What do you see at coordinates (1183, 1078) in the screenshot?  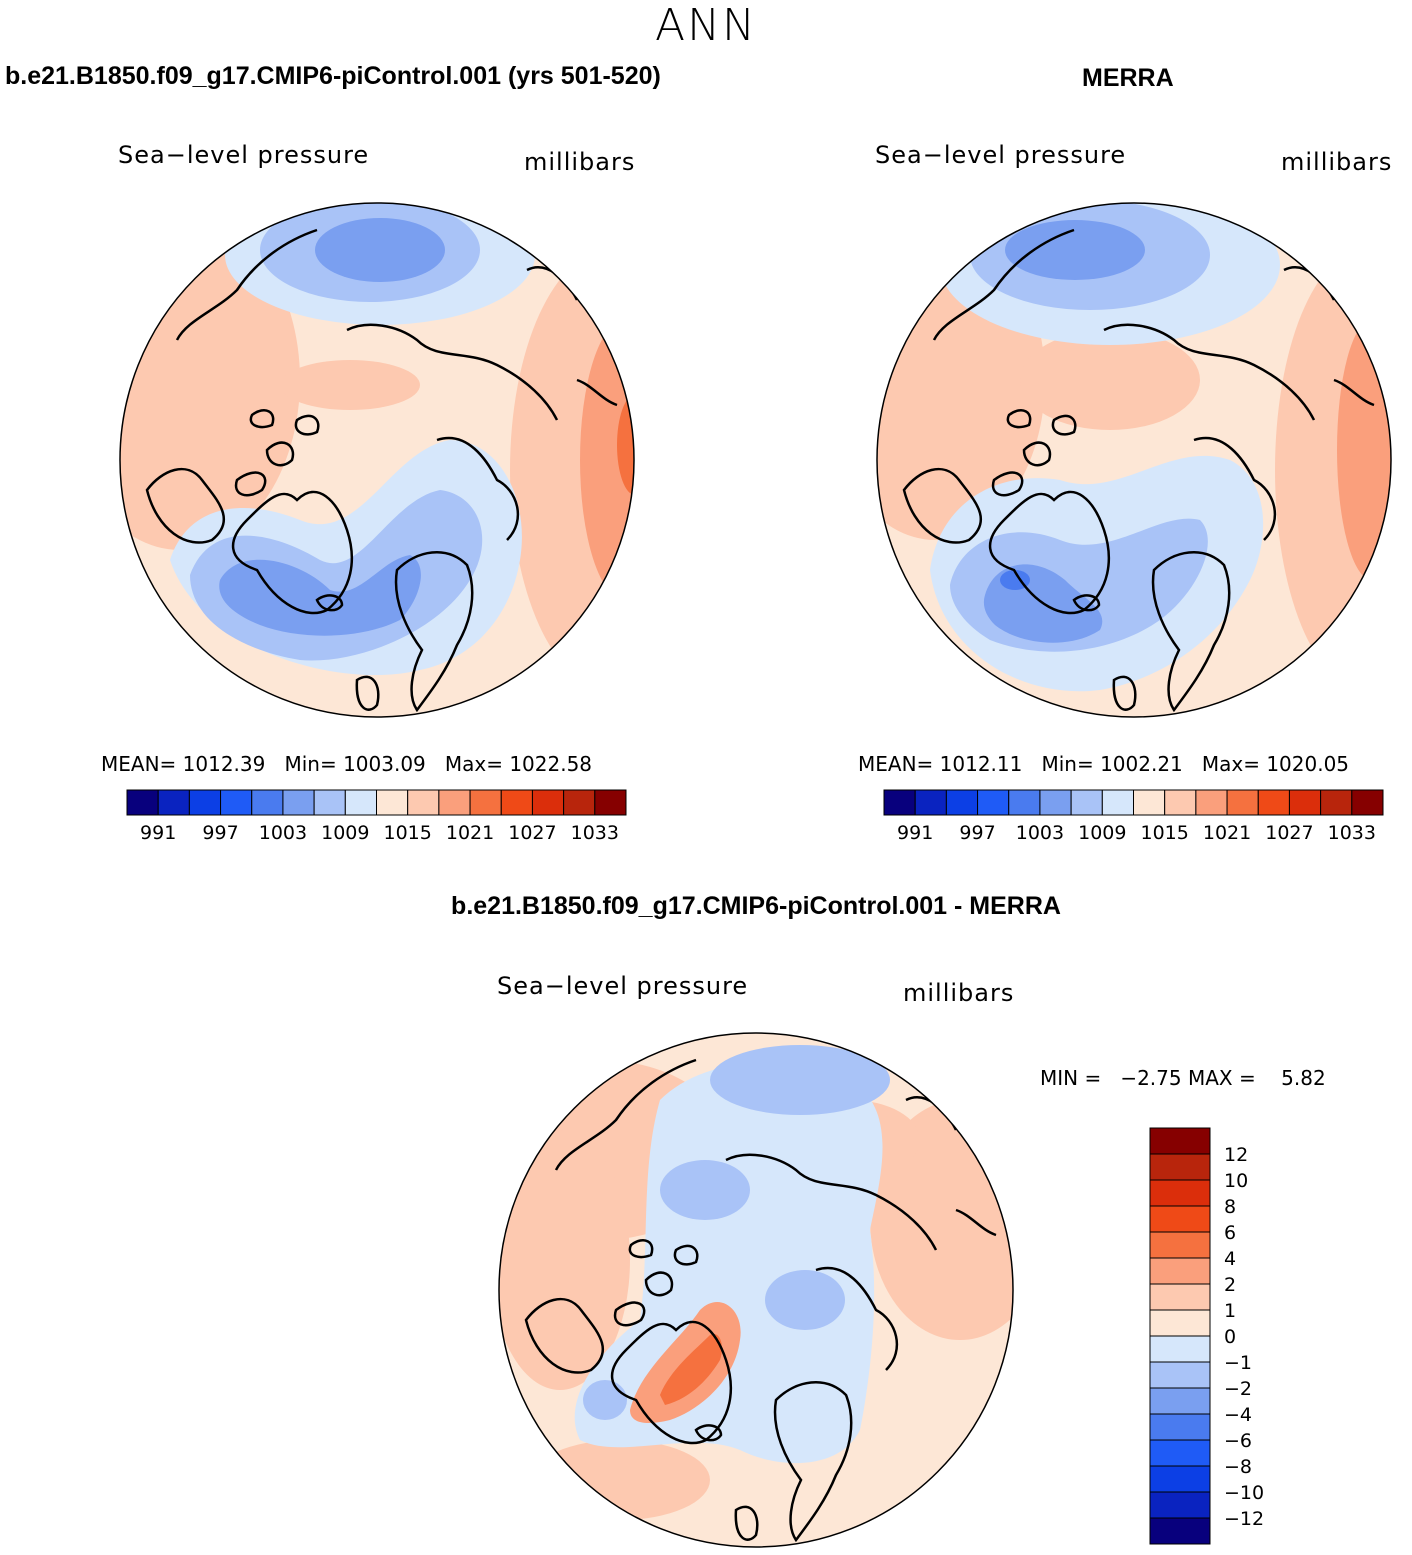 I see `panel-3-stats: MIN = −2.75 MAX = 5.82` at bounding box center [1183, 1078].